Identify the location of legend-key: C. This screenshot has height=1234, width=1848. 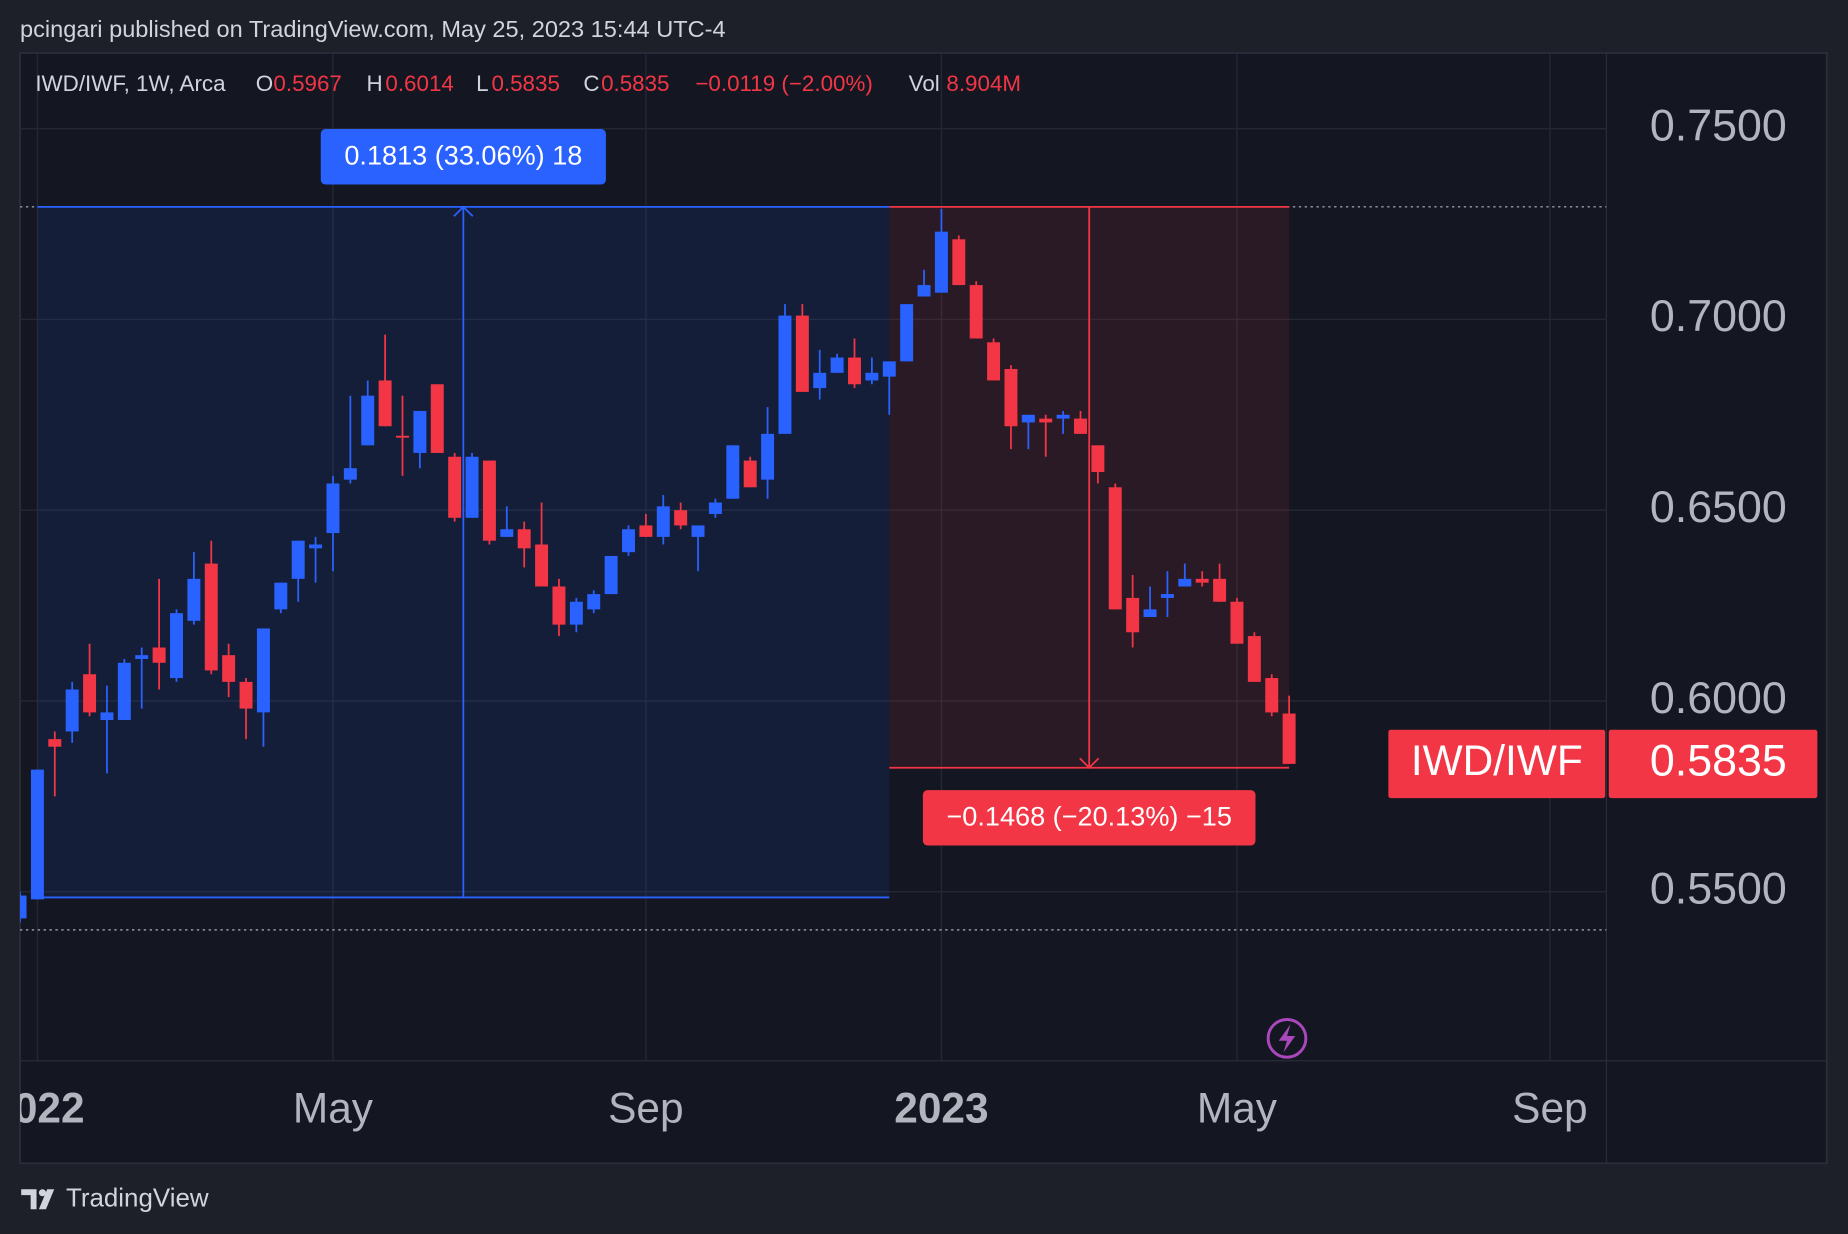
(591, 83).